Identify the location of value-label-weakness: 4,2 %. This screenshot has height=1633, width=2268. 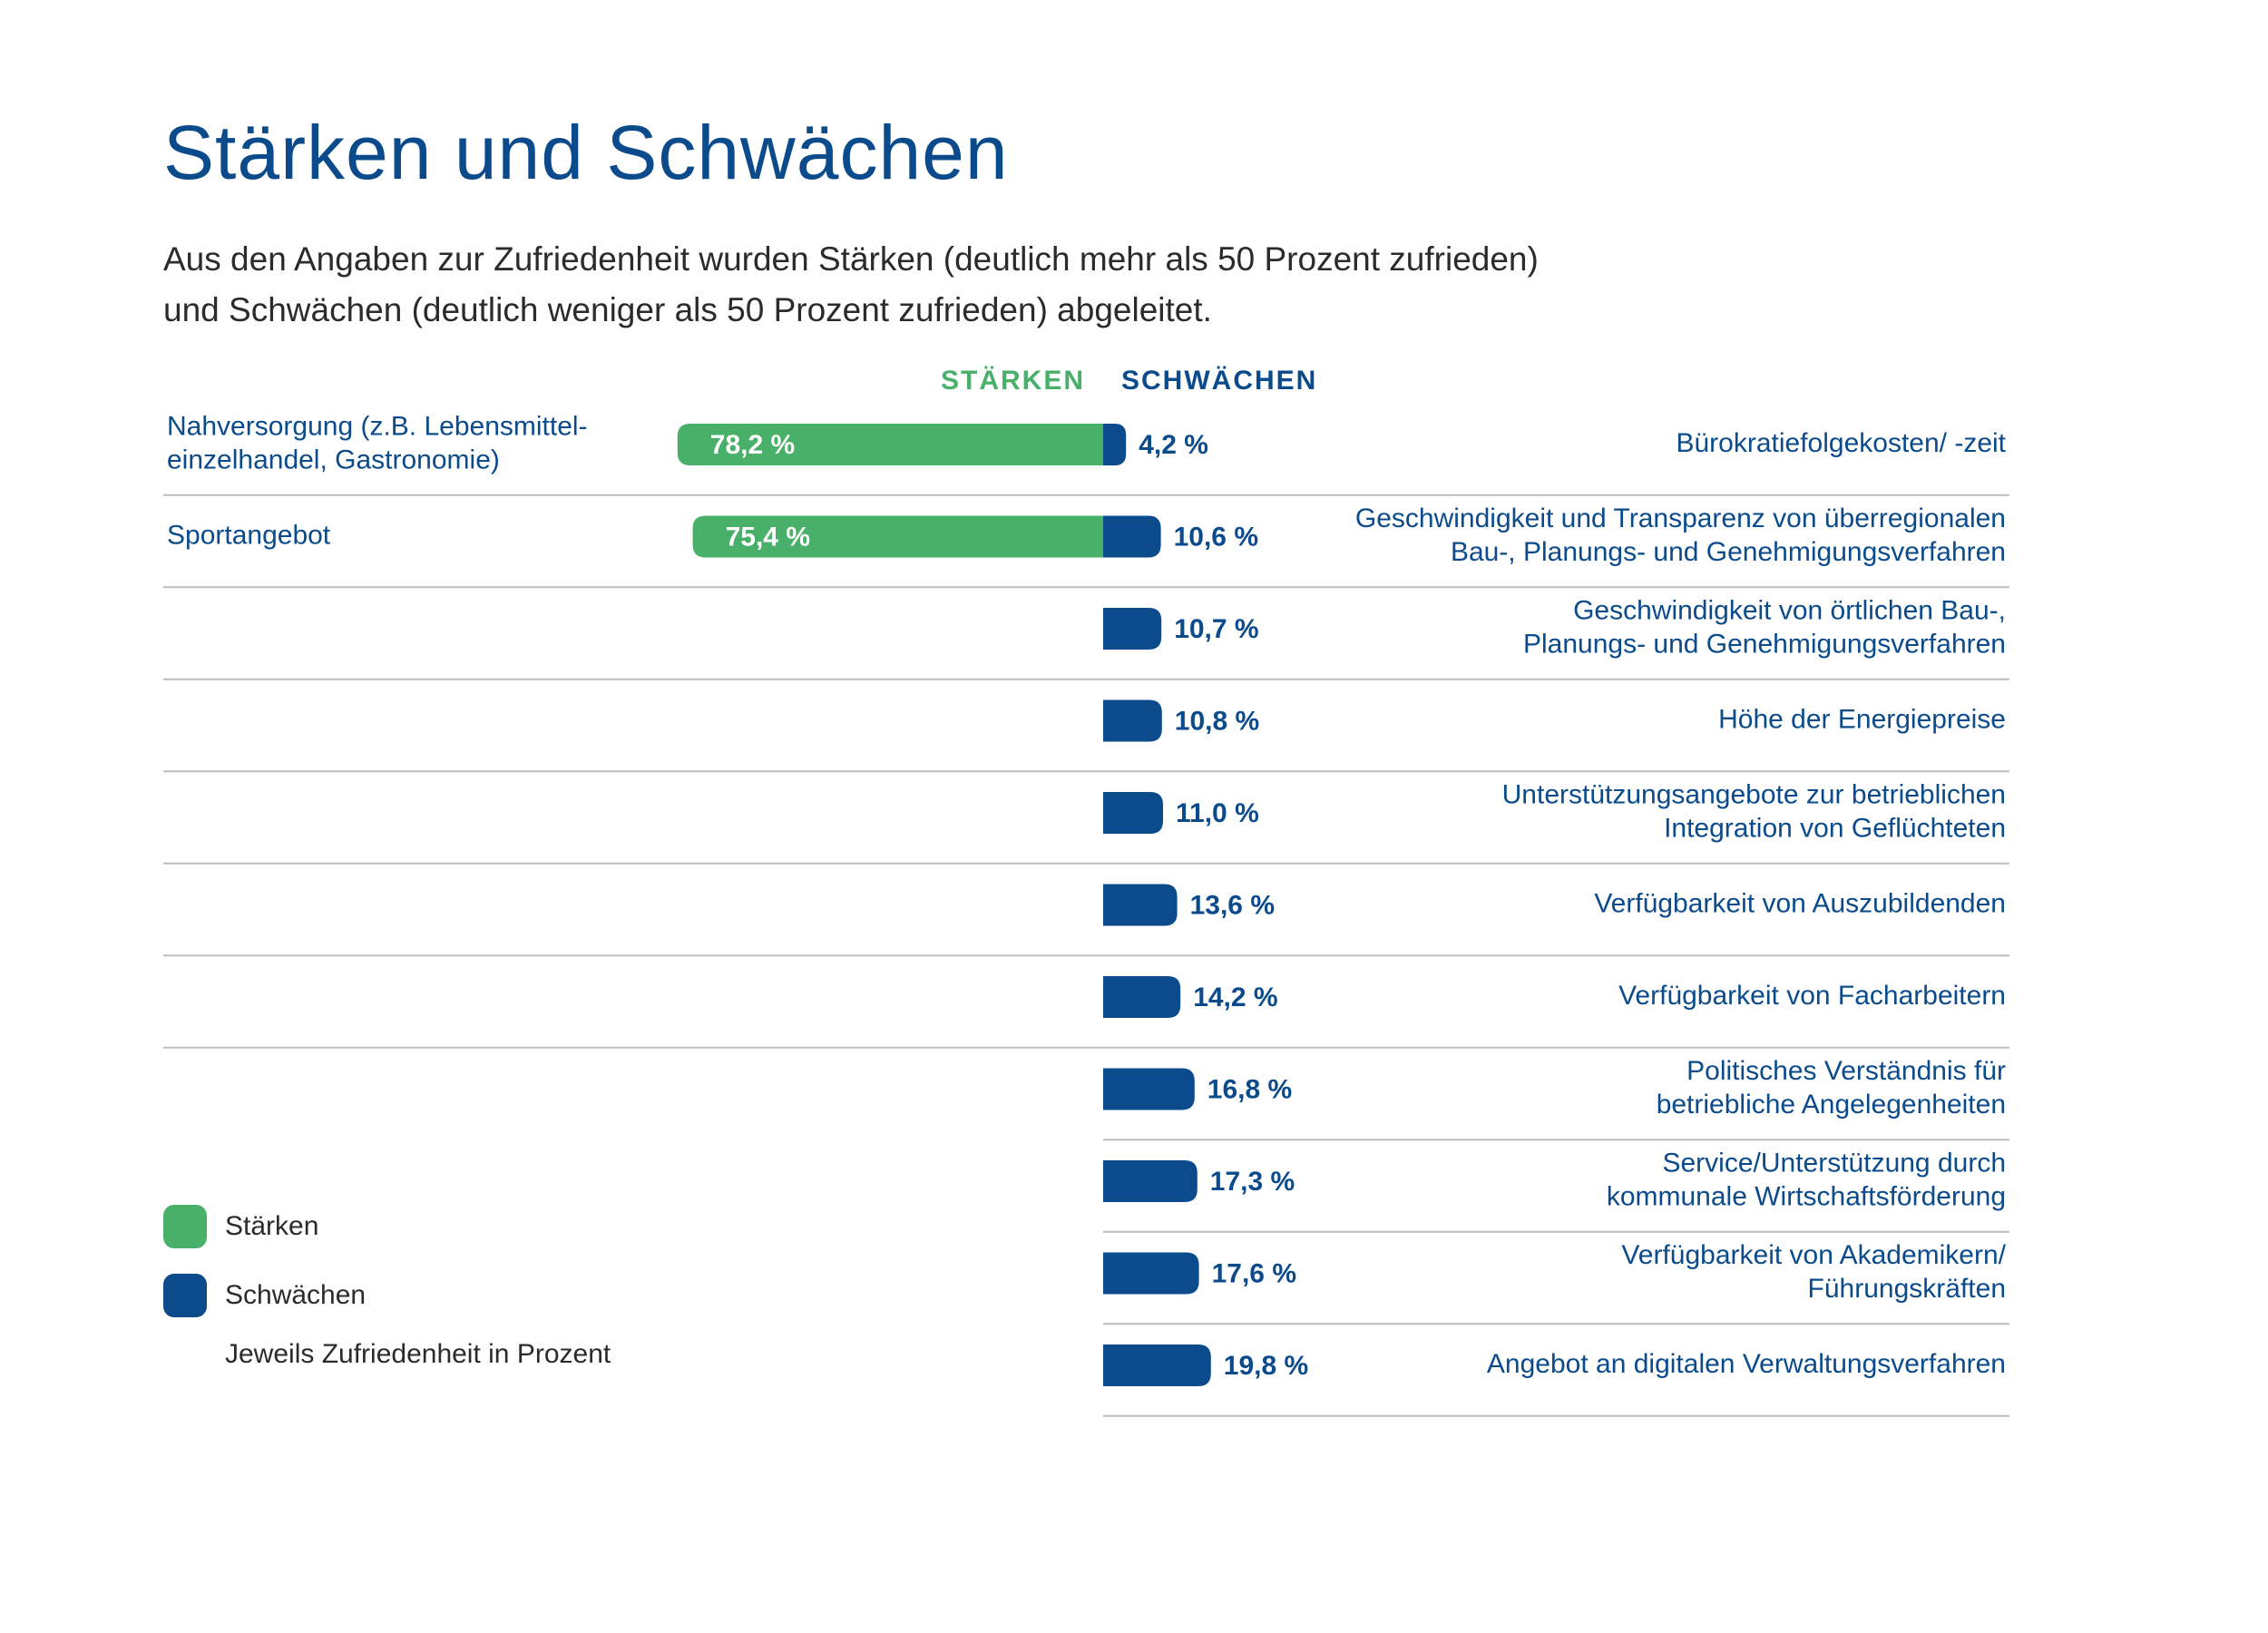
(1173, 445).